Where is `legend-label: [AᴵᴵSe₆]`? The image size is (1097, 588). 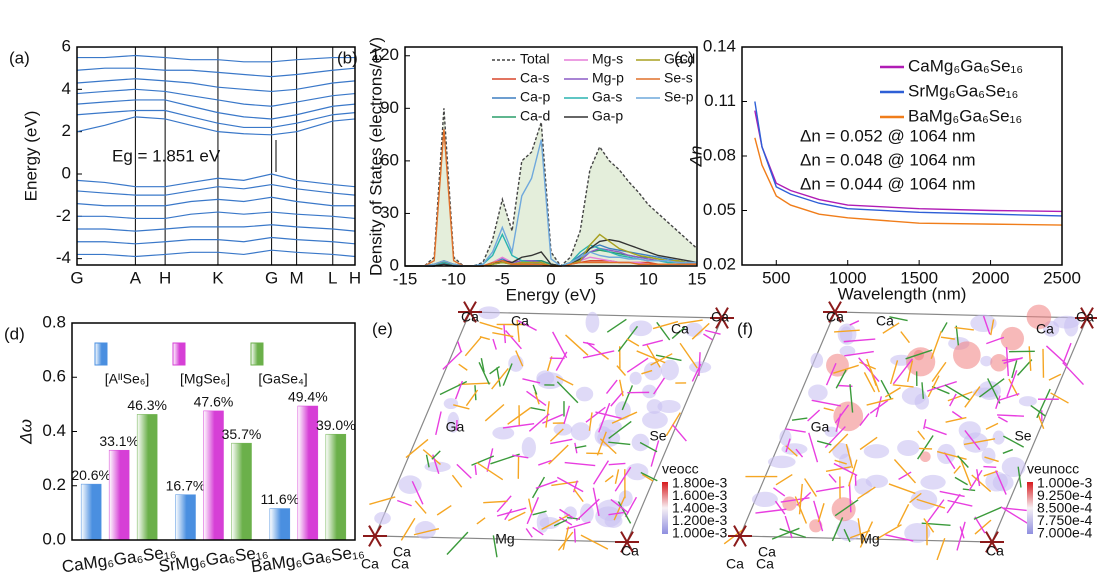
legend-label: [AᴵᴵSe₆] is located at coordinates (127, 379).